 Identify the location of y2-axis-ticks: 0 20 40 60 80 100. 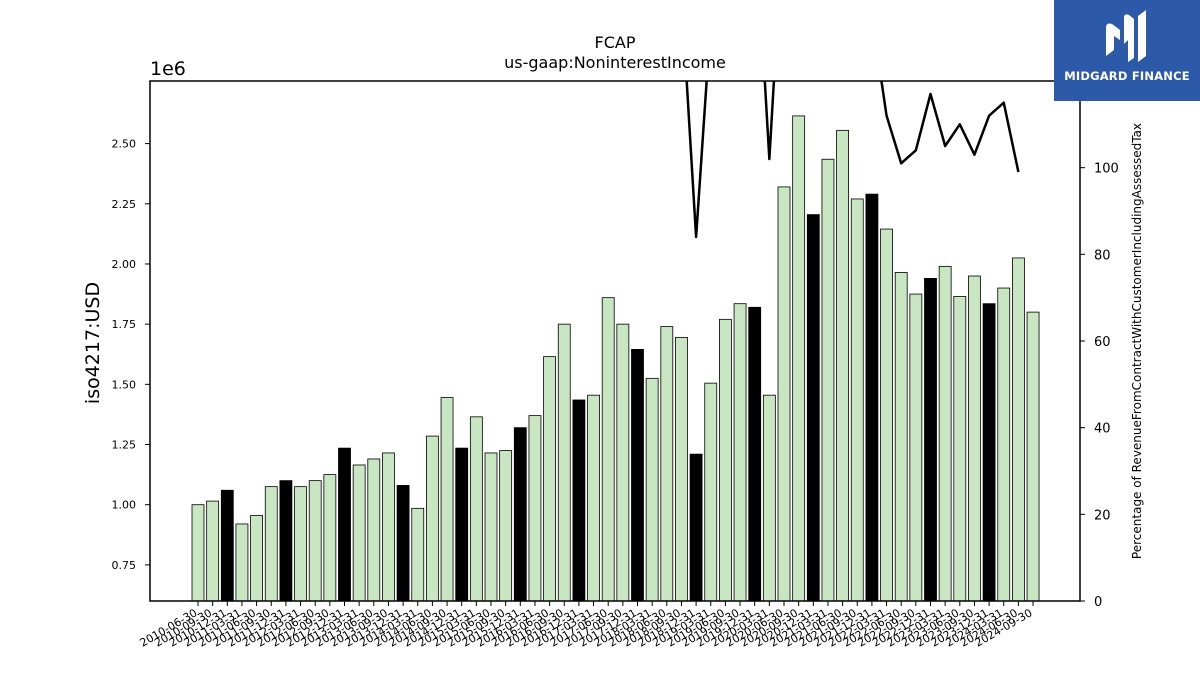
(1099, 386).